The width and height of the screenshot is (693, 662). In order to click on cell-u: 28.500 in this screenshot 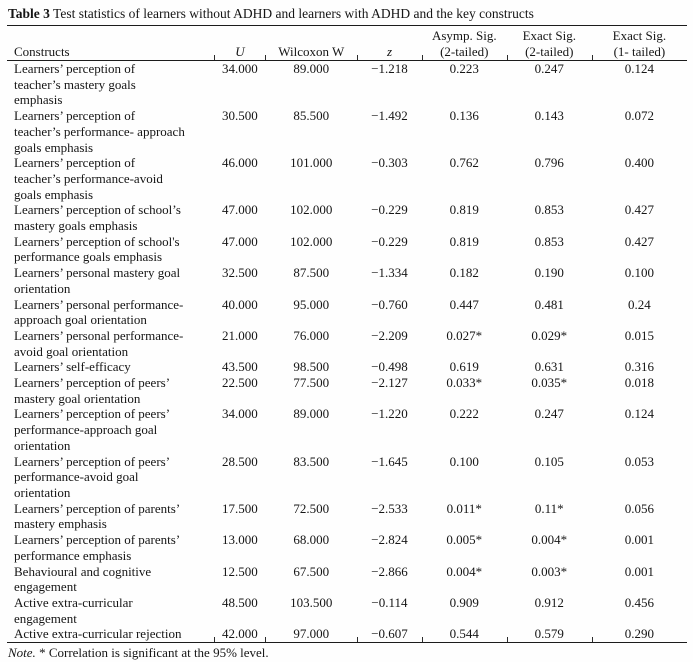, I will do `click(240, 461)`.